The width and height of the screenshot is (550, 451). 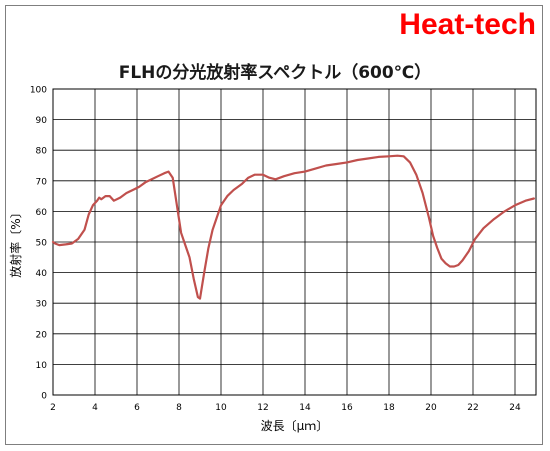 What do you see at coordinates (42, 335) in the screenshot?
I see `y-tick-label-20: 20` at bounding box center [42, 335].